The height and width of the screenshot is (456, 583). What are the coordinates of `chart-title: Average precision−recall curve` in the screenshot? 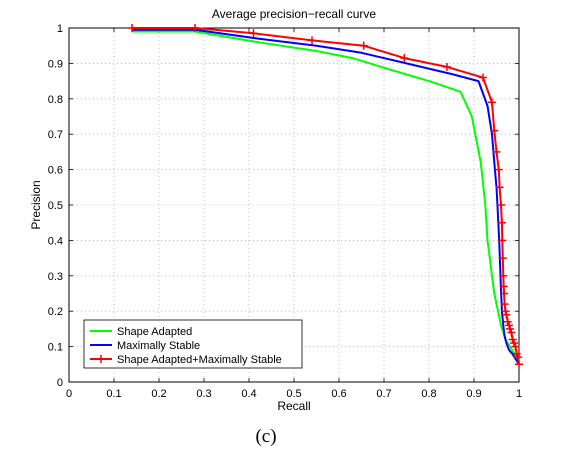 It's located at (294, 14).